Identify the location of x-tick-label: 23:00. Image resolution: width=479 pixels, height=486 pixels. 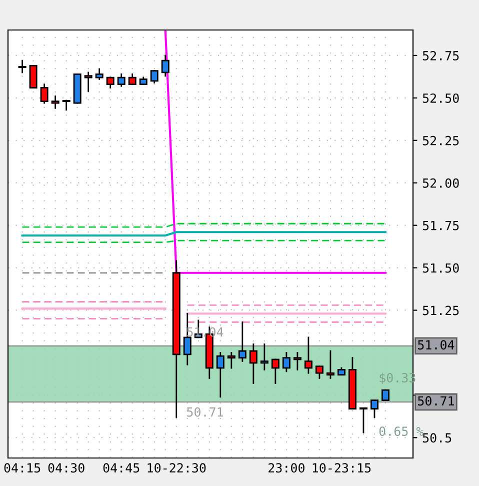
(286, 468).